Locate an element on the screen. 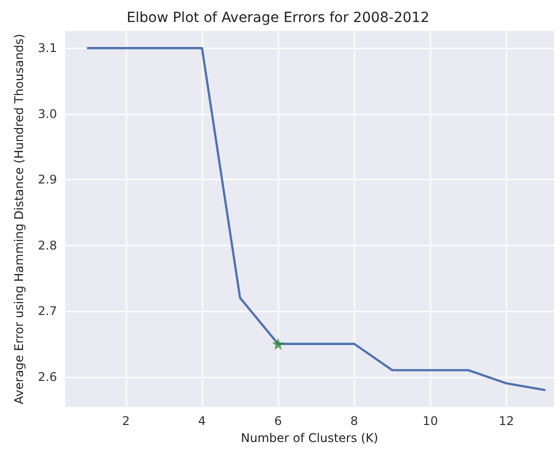  chart-title: Elbow Plot of Average Errors for 2008-2012 is located at coordinates (278, 18).